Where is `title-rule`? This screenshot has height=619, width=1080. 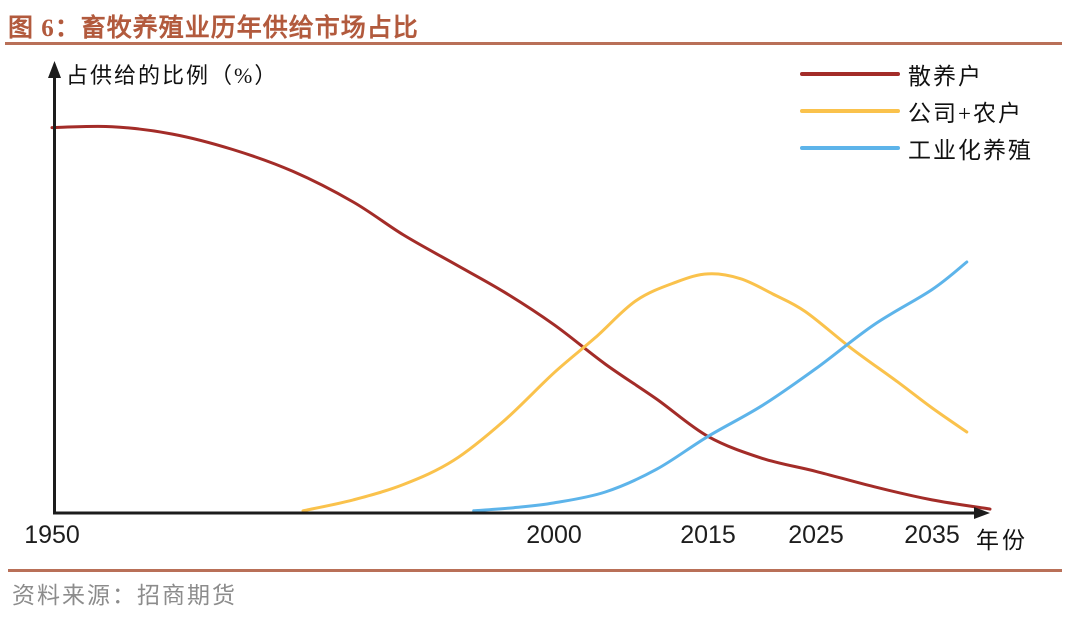
title-rule is located at coordinates (533, 43).